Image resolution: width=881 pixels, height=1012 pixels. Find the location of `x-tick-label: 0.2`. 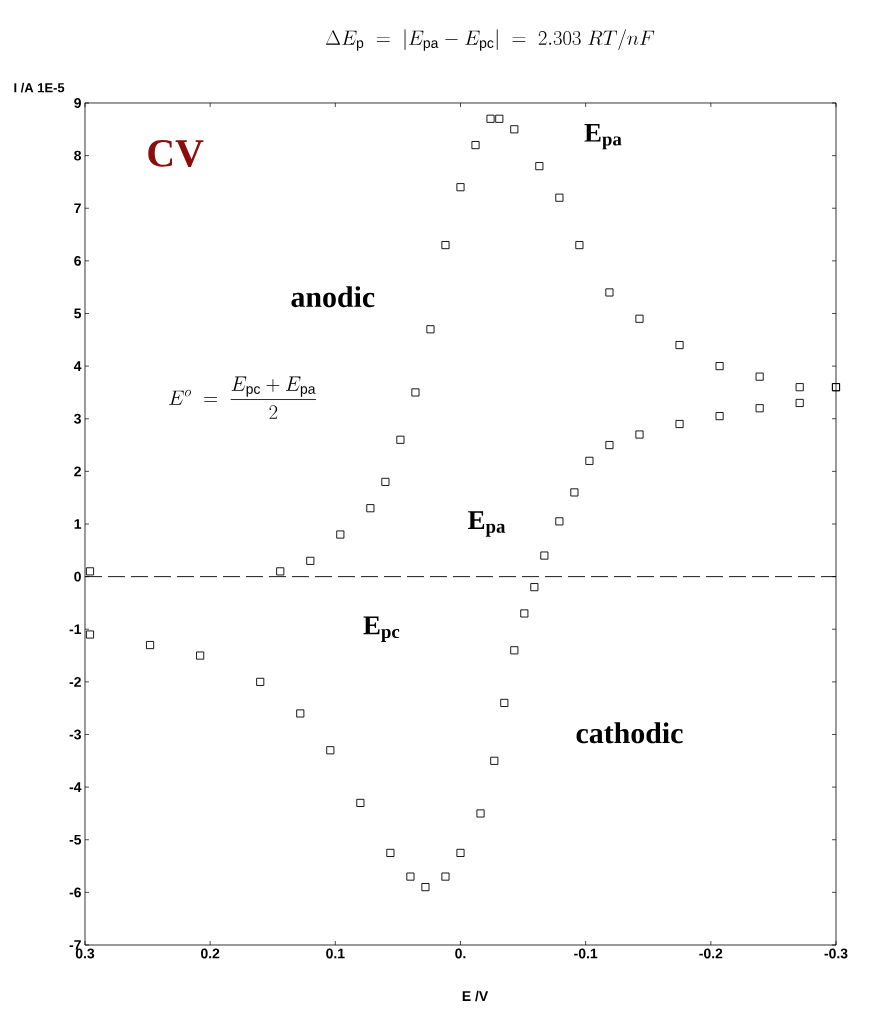

x-tick-label: 0.2 is located at coordinates (210, 953).